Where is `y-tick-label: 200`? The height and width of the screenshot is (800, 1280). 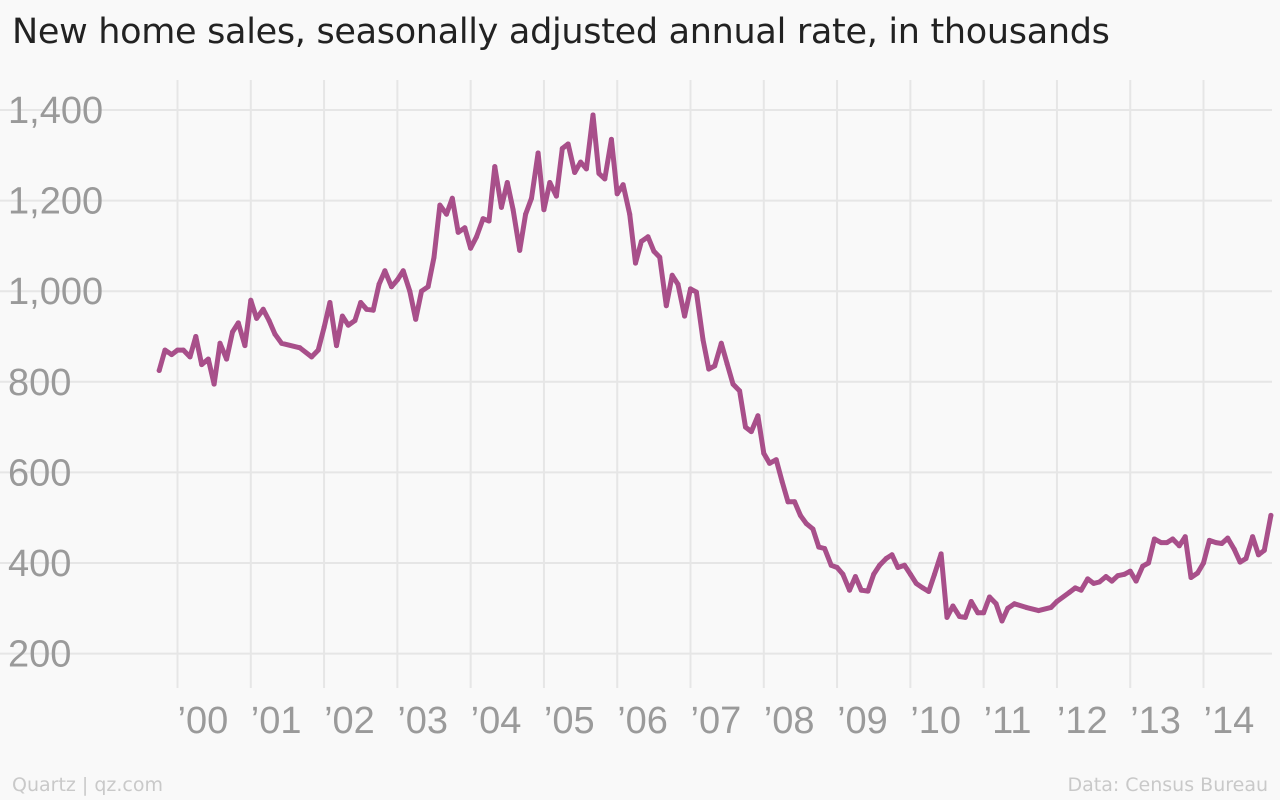 y-tick-label: 200 is located at coordinates (39, 655).